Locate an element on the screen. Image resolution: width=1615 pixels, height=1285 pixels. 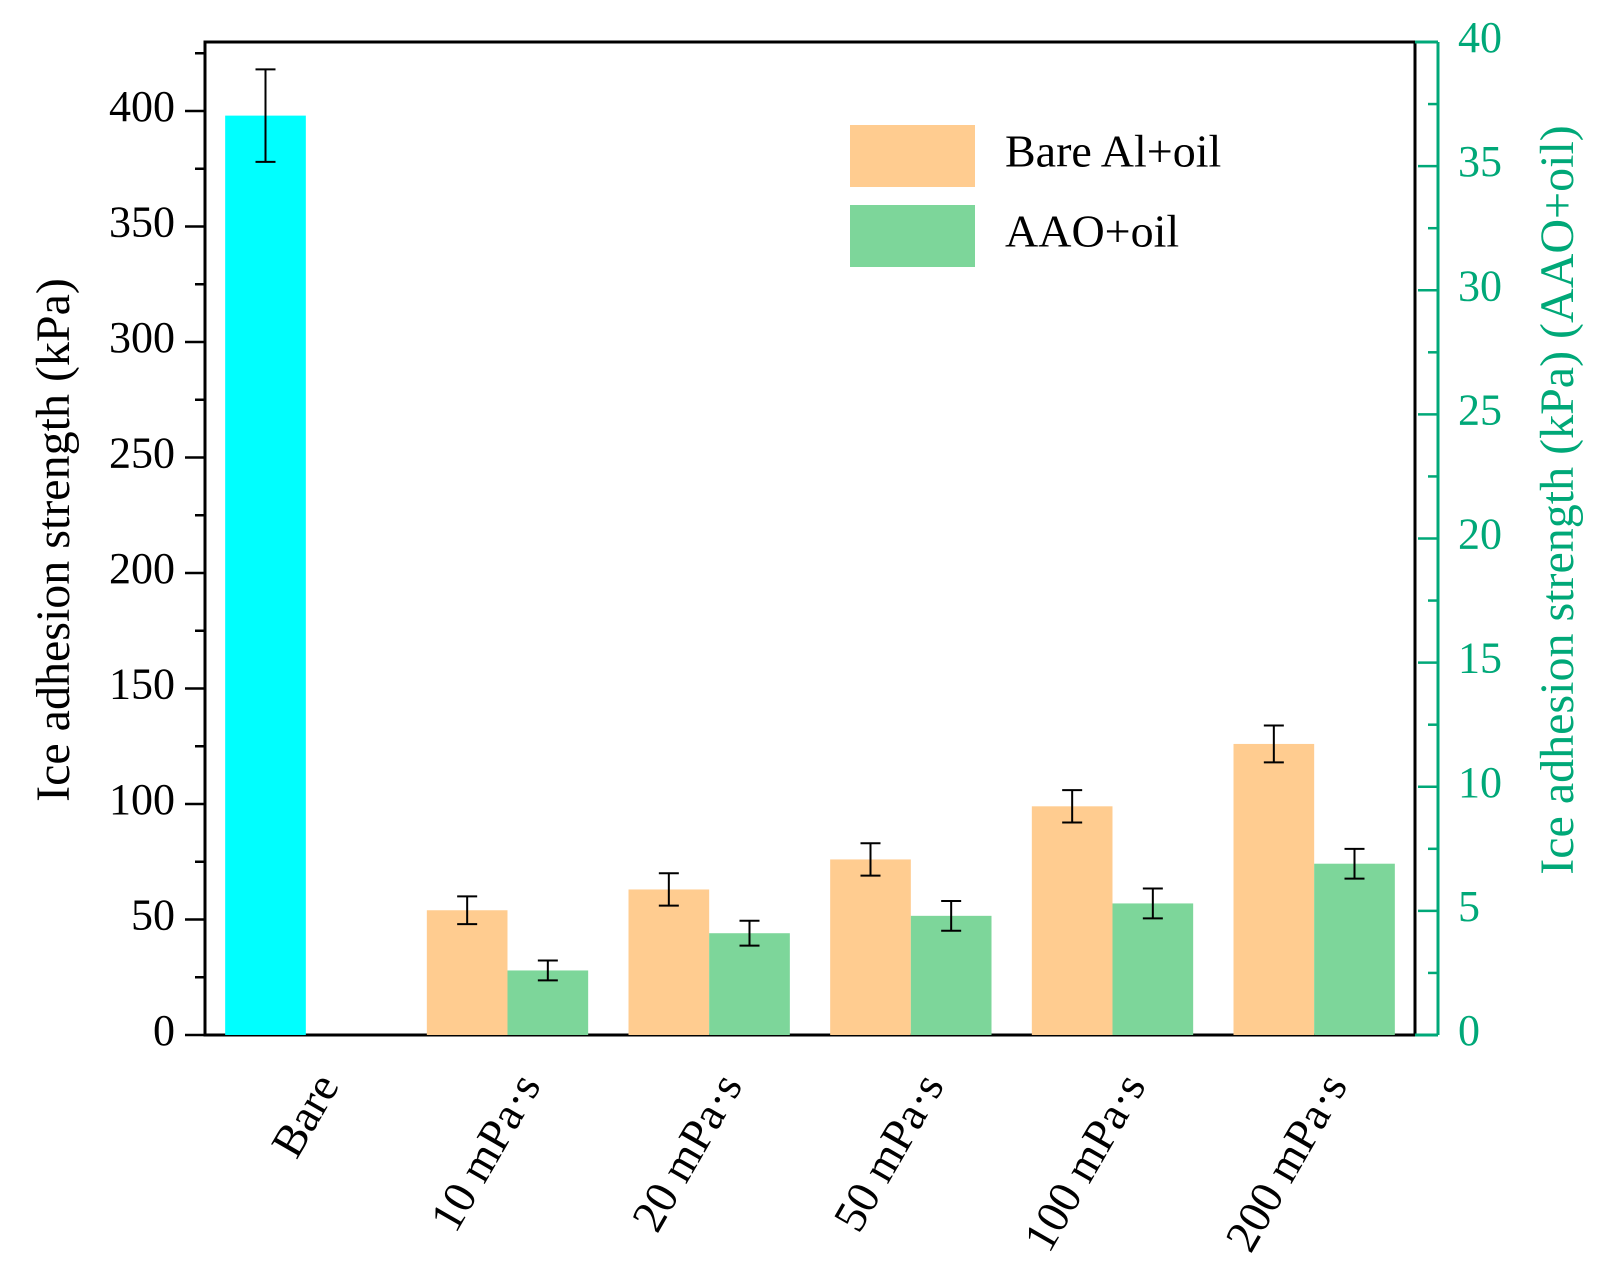
left-tick-label: 200 is located at coordinates (142, 568).